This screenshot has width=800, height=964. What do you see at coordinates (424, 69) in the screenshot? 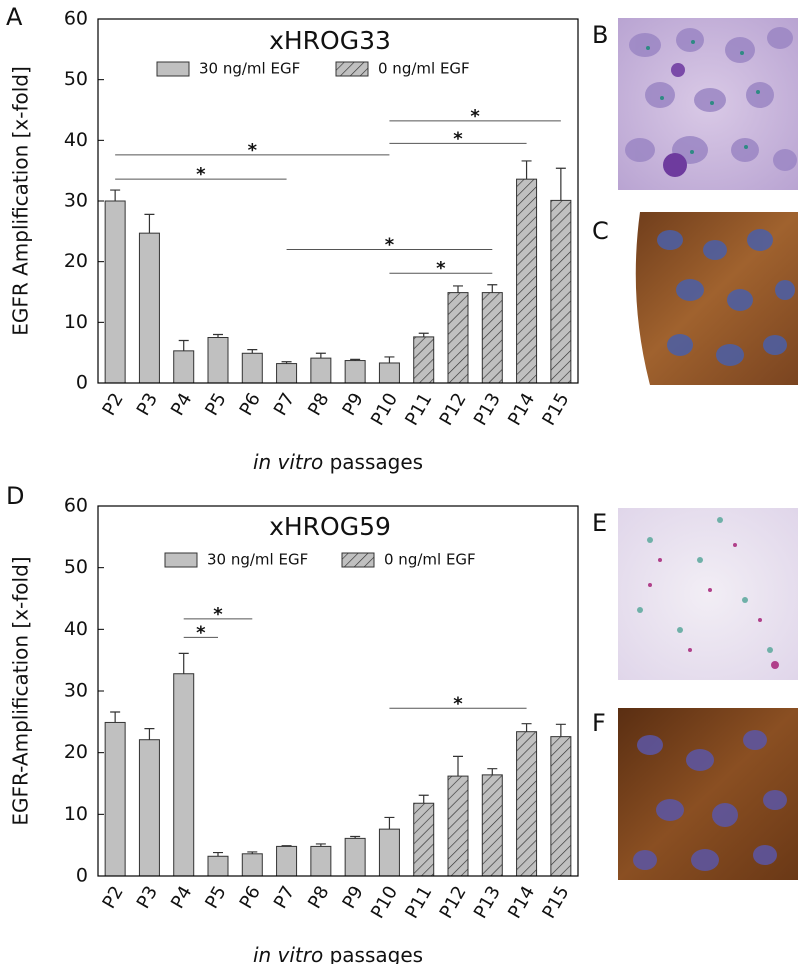
I see `legend-label: 0 ng/ml EGF` at bounding box center [424, 69].